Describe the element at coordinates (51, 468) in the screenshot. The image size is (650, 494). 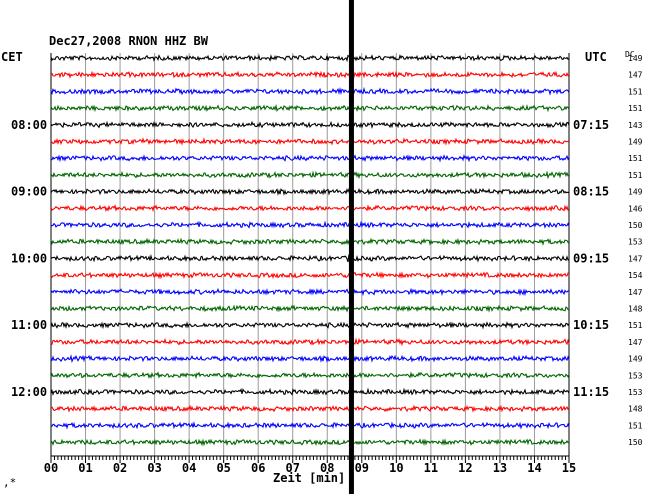
I see `x-tick-label: 00` at that location.